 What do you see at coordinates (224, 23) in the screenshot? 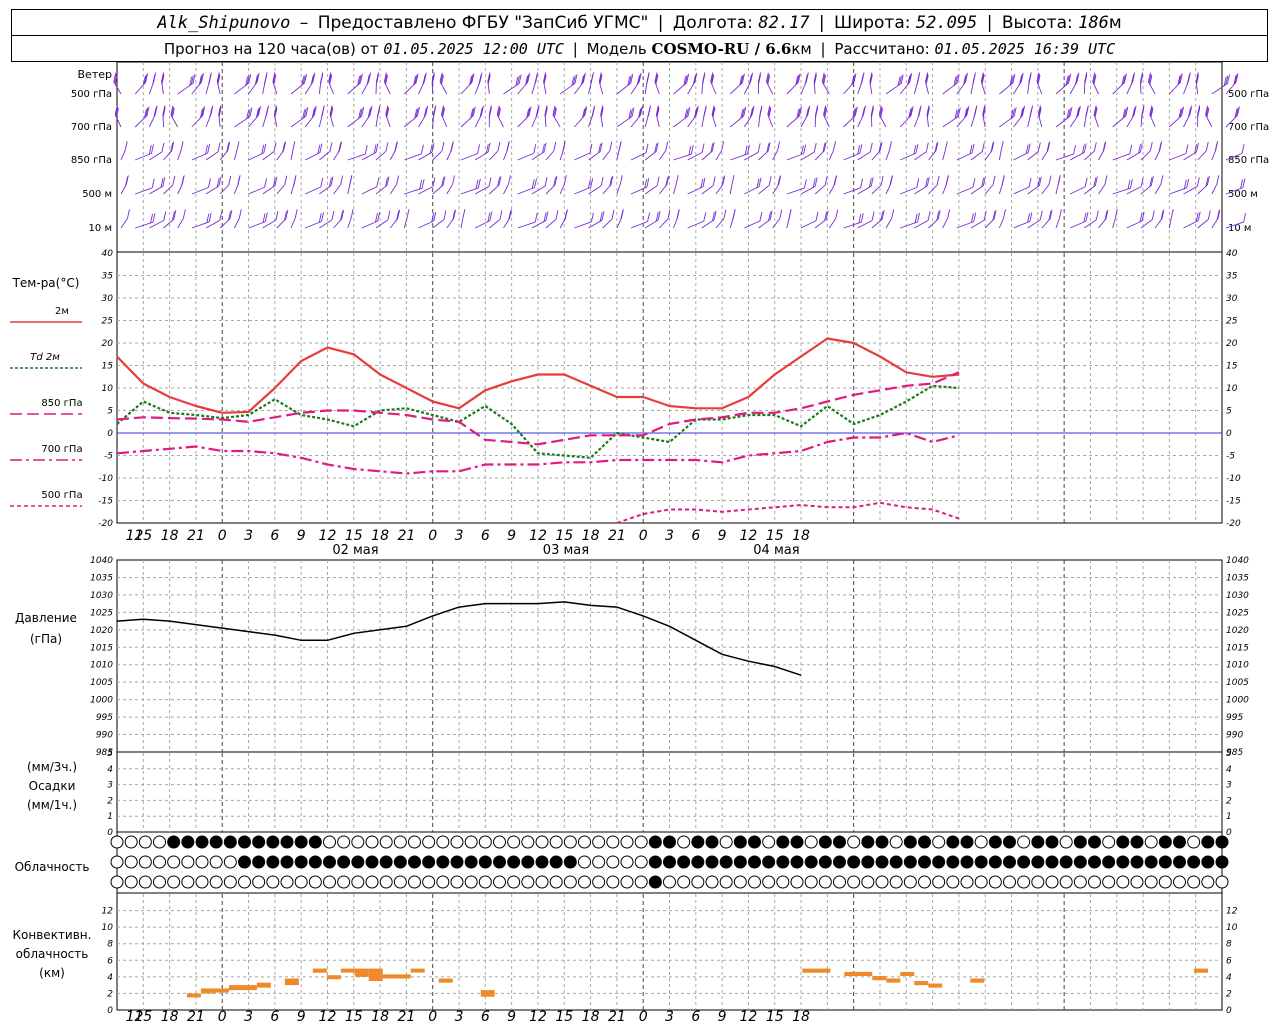
I see `station-name: Alk_Shipunovo` at bounding box center [224, 23].